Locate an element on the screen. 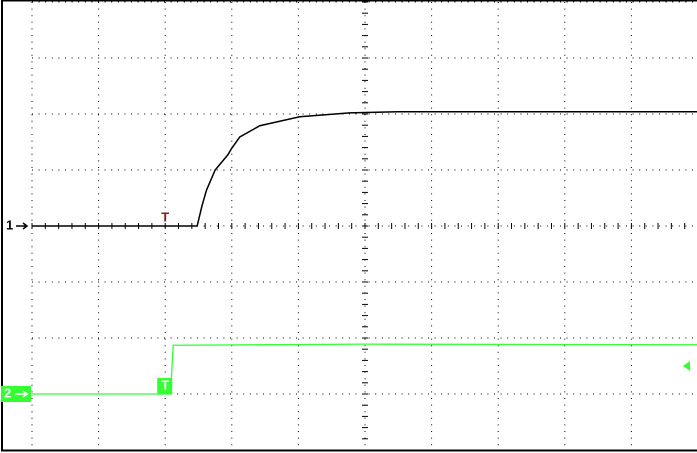 The width and height of the screenshot is (697, 453). channel-marker: 1 is located at coordinates (9, 224).